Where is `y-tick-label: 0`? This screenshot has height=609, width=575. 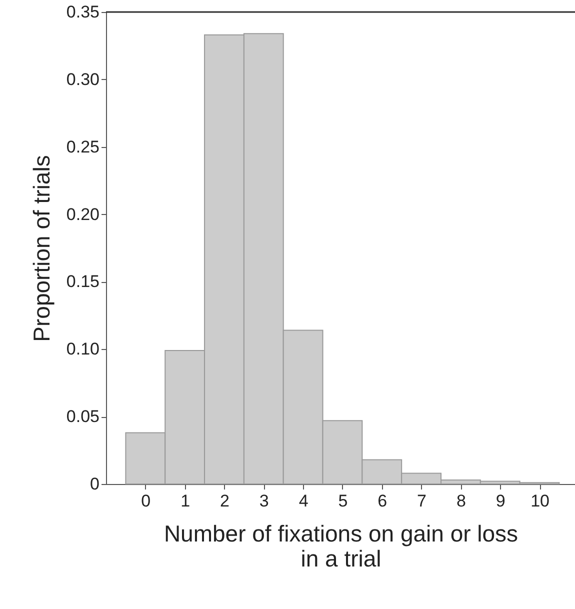
y-tick-label: 0 is located at coordinates (95, 484).